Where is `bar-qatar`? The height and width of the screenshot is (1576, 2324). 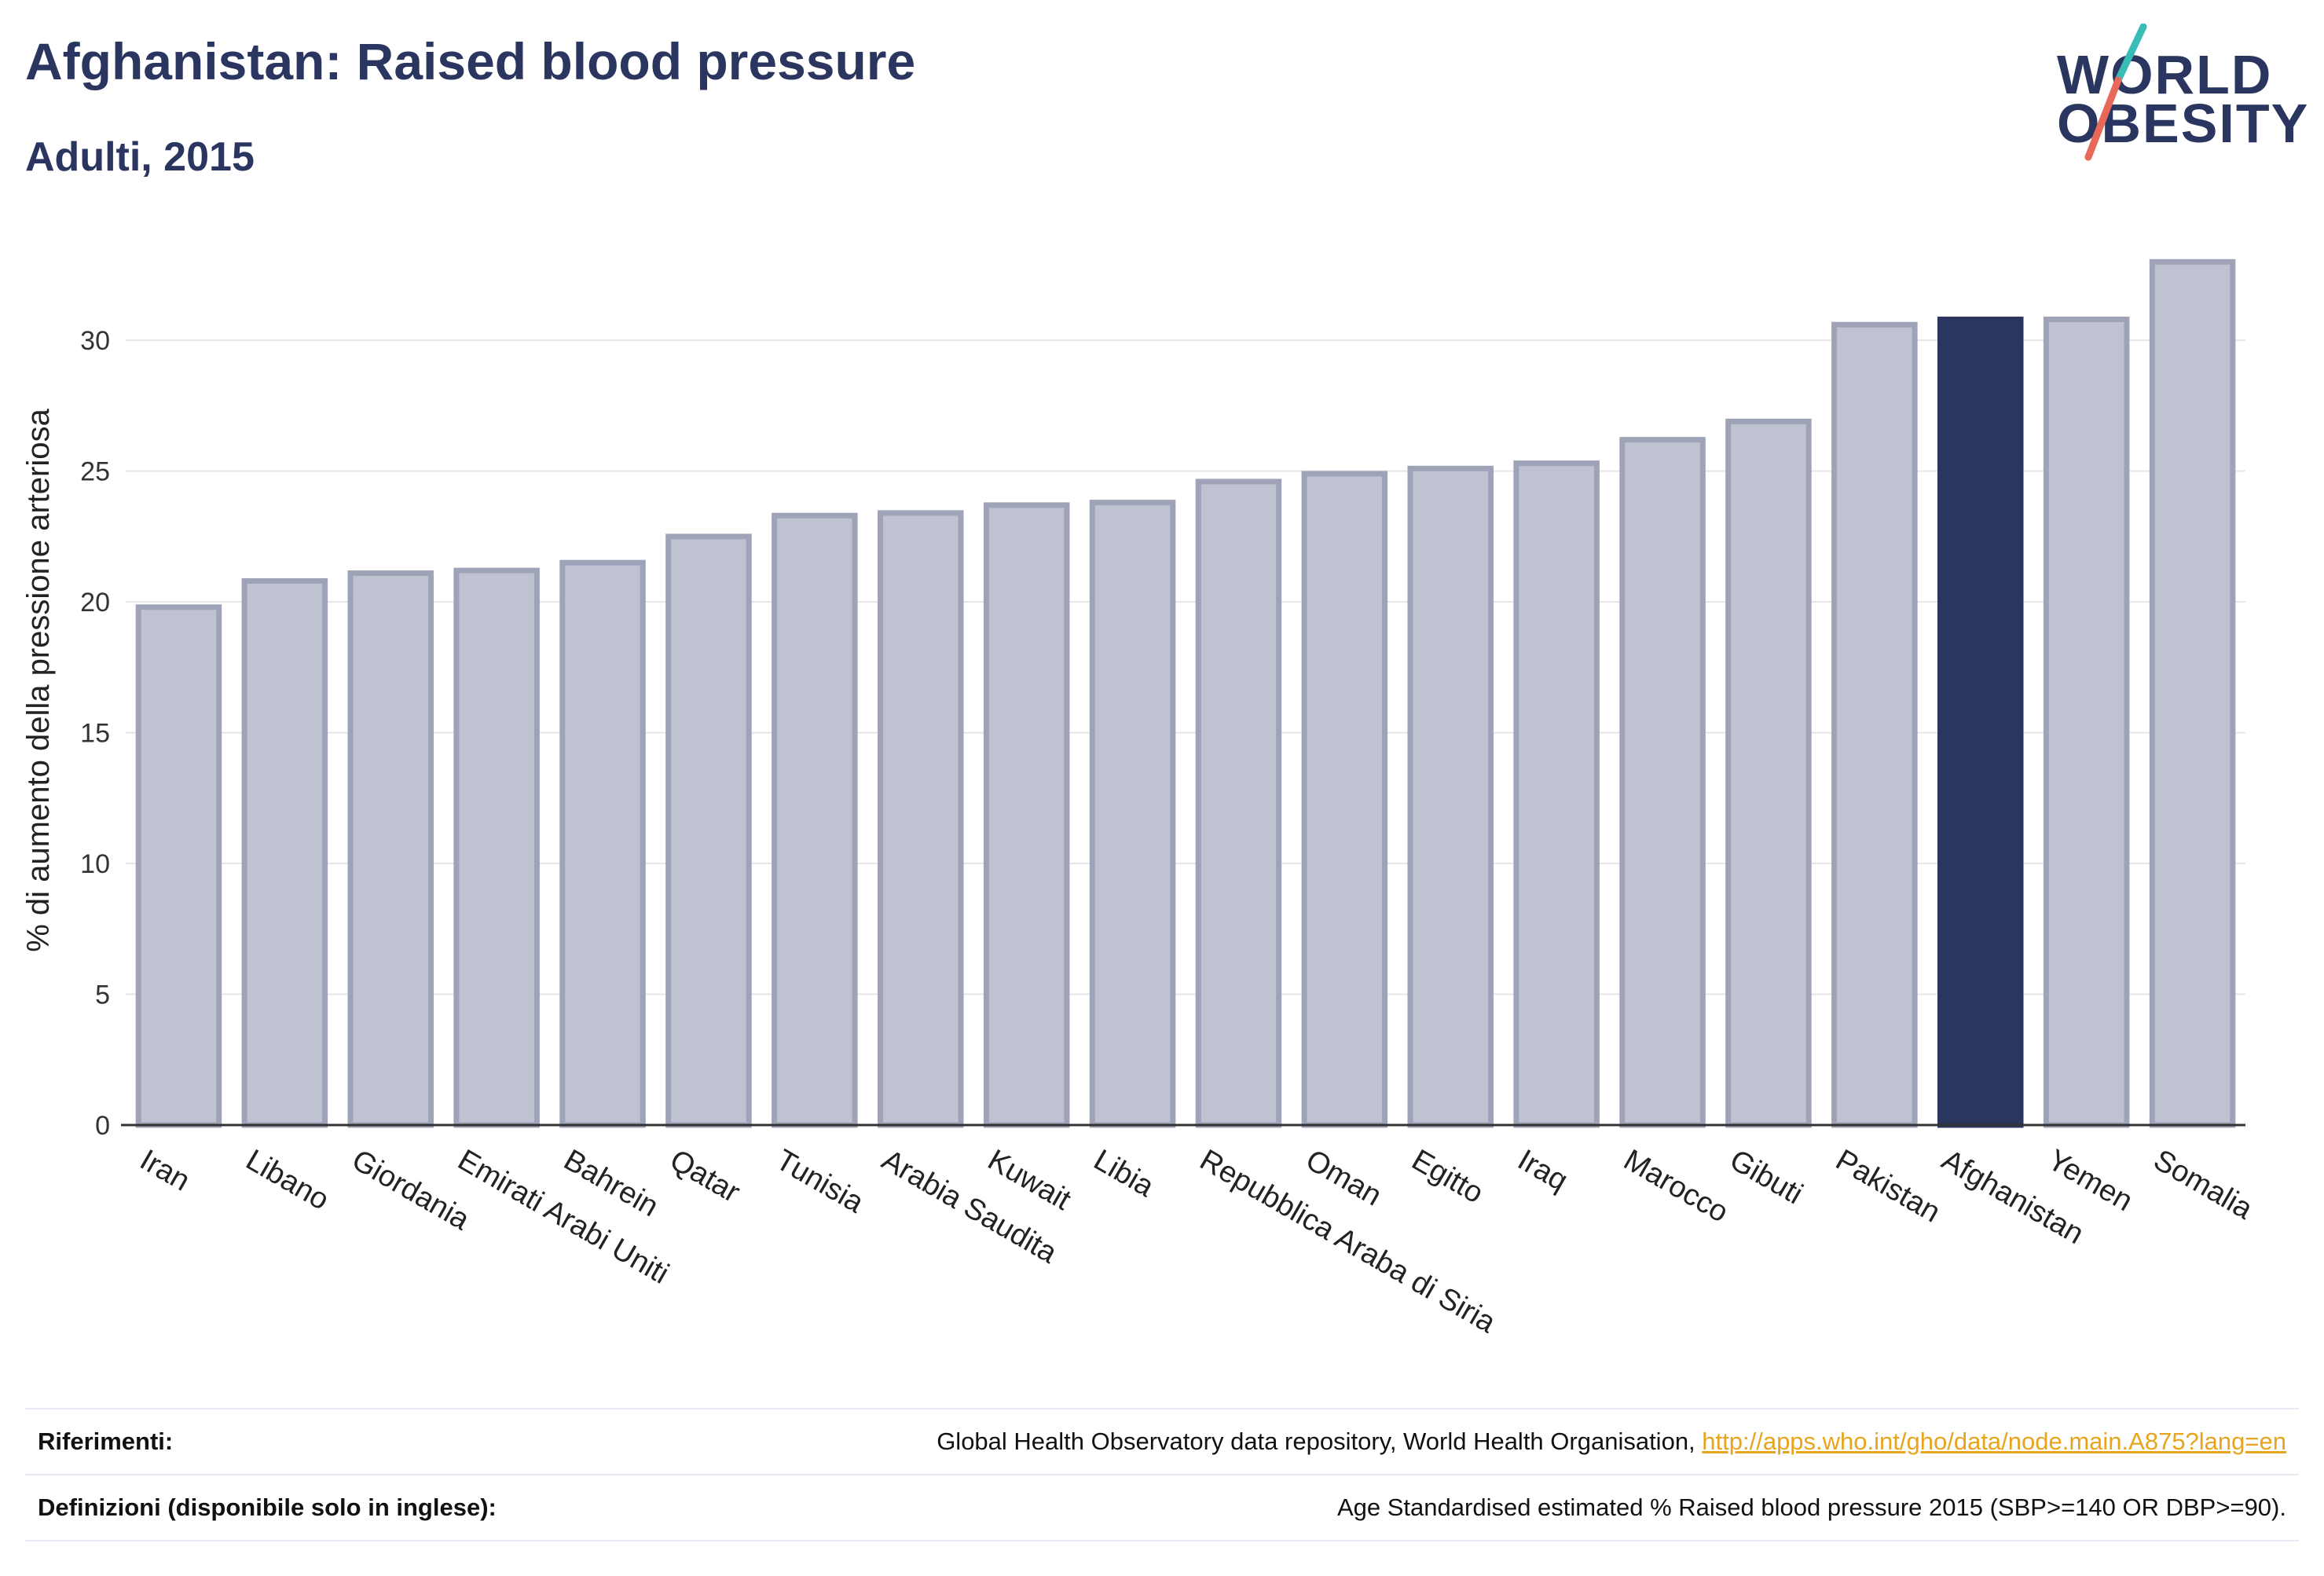
bar-qatar is located at coordinates (708, 830).